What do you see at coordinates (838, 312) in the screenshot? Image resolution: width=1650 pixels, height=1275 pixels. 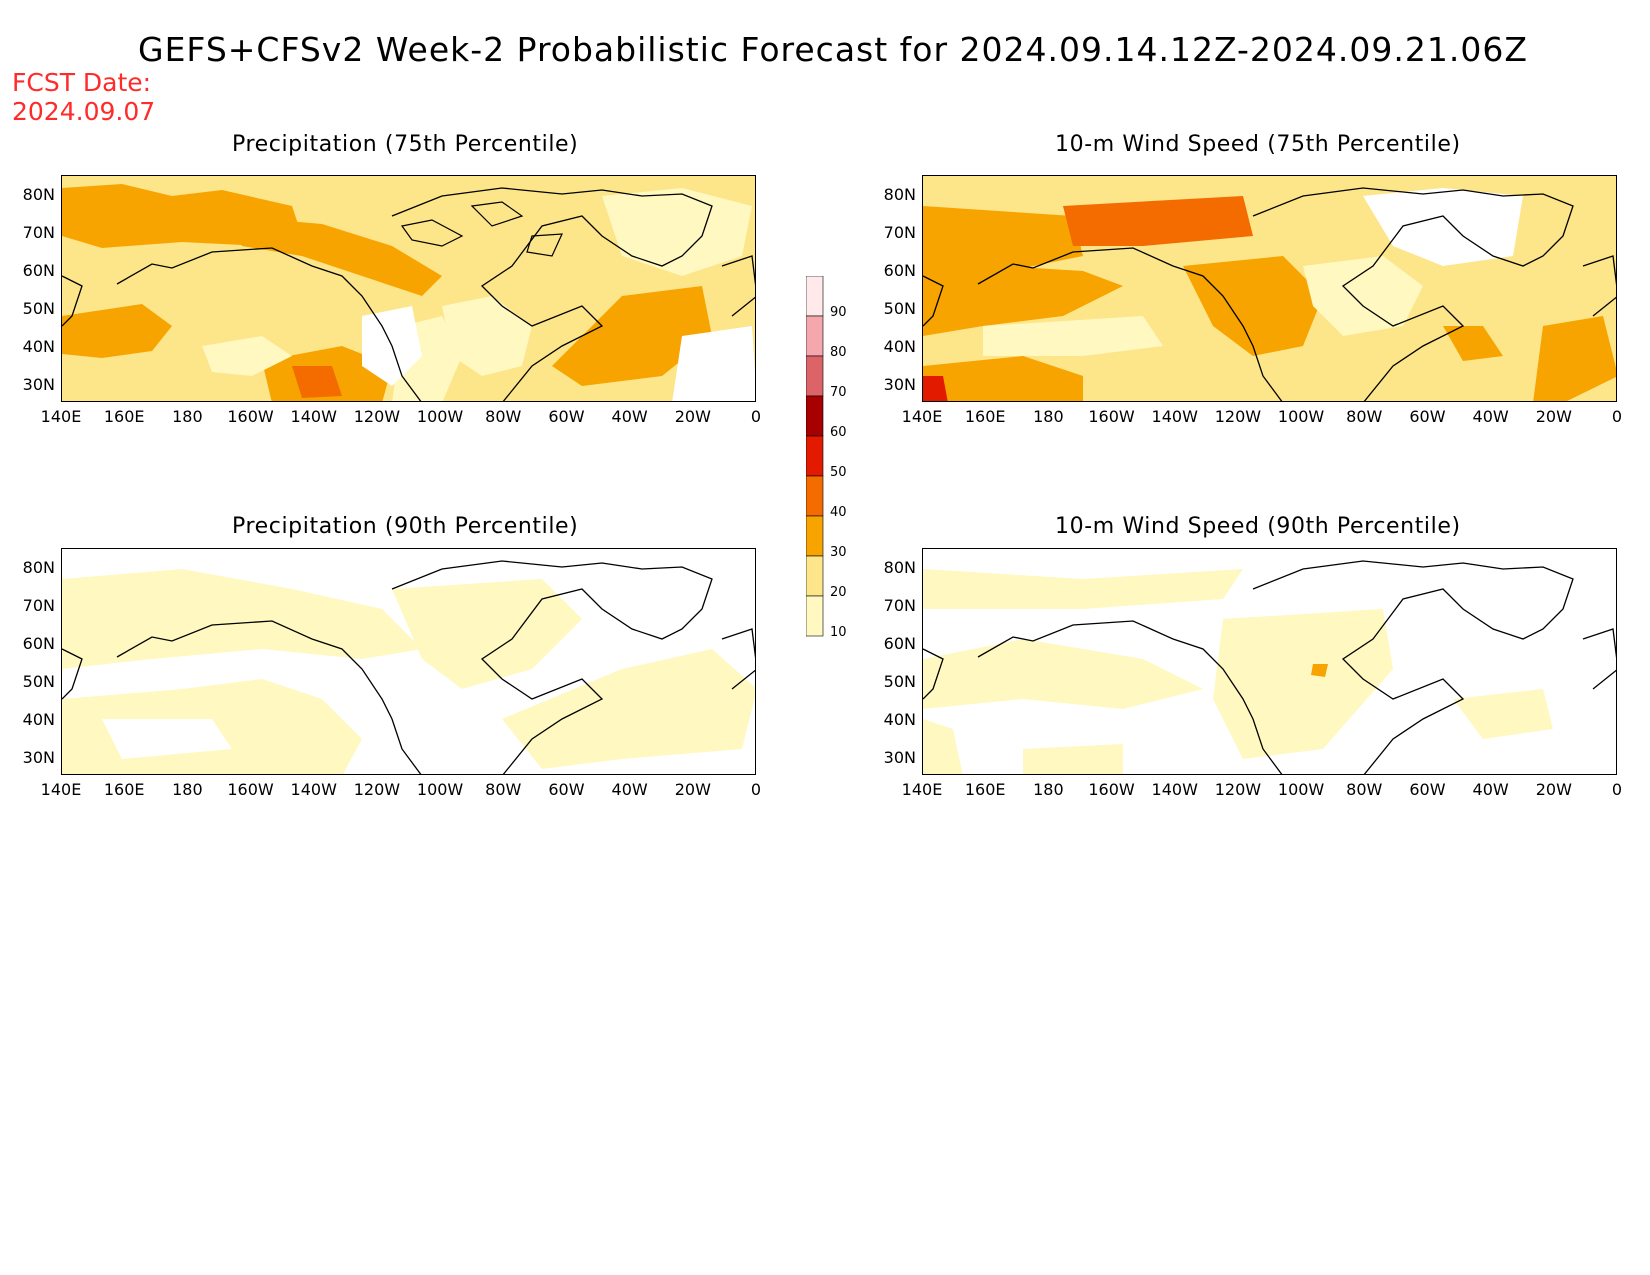 I see `colorbar-level-label: 90` at bounding box center [838, 312].